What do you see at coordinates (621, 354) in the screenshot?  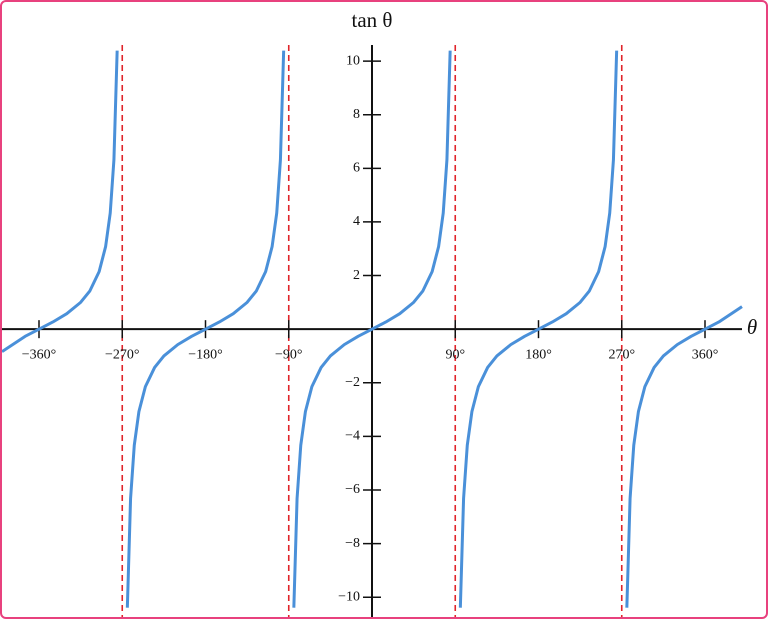 I see `x-tick-label: 270°` at bounding box center [621, 354].